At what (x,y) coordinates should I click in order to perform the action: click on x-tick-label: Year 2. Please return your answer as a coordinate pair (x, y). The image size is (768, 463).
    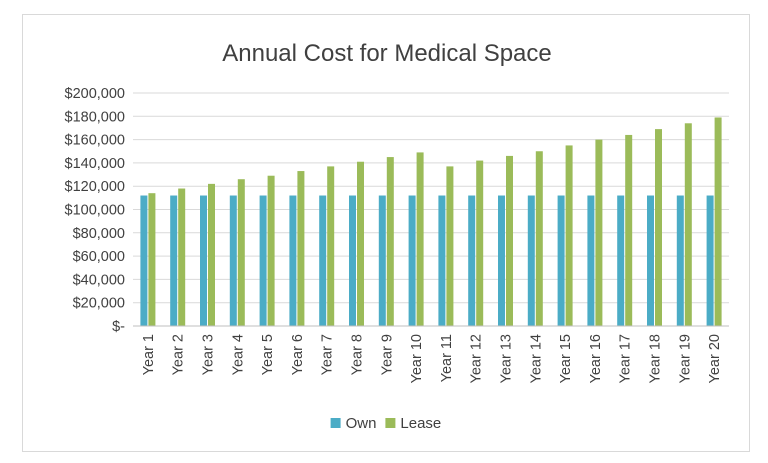
    Looking at the image, I should click on (179, 354).